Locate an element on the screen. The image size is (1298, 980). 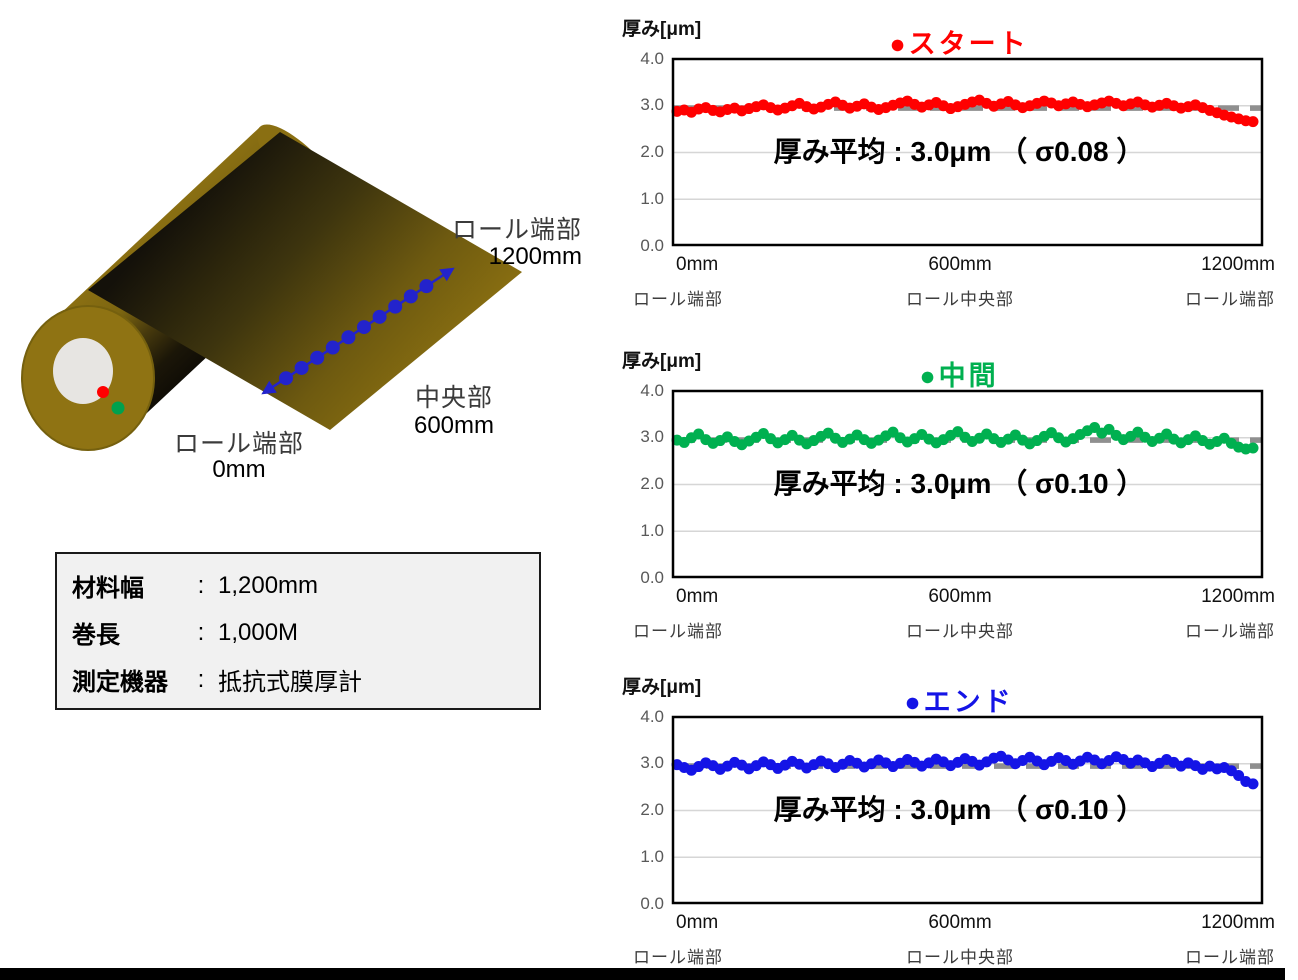
spec-label: 巻長 is located at coordinates (96, 635).